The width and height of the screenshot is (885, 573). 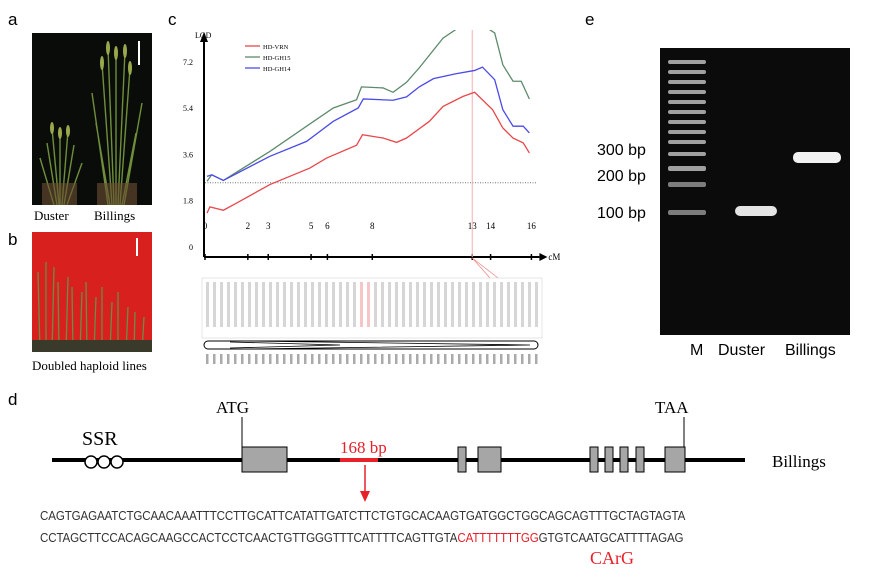 I want to click on insertion-label: 168 bp, so click(x=363, y=447).